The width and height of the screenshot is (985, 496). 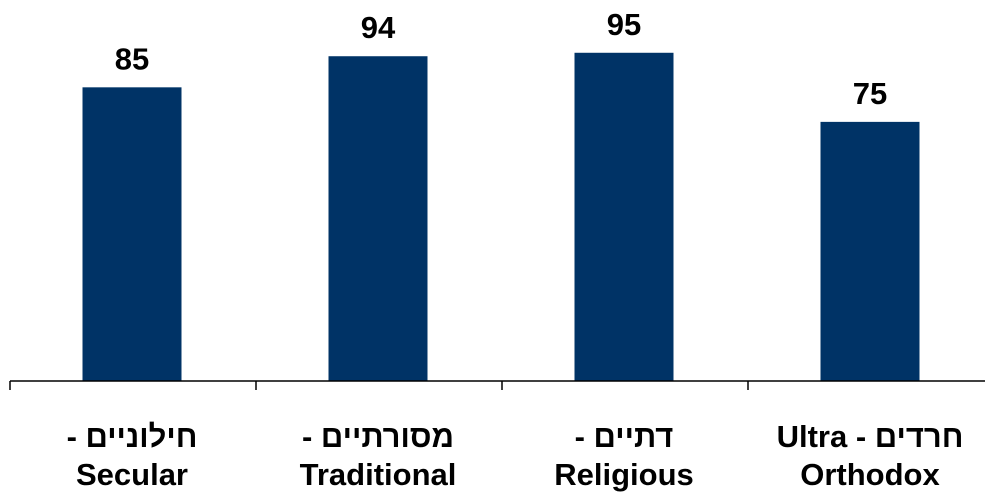 What do you see at coordinates (378, 474) in the screenshot?
I see `category-label: Traditional` at bounding box center [378, 474].